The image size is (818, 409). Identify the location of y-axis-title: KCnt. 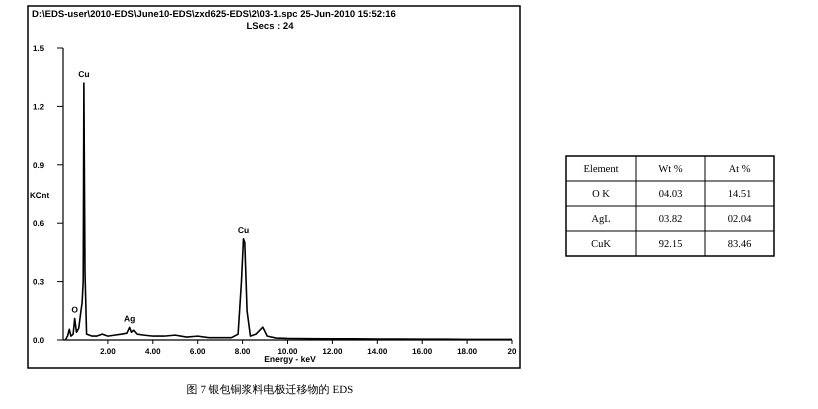
(40, 195).